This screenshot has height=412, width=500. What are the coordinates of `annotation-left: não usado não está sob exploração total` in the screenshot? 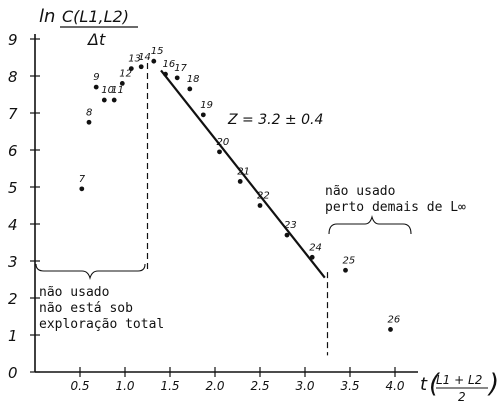 It's located at (101, 308).